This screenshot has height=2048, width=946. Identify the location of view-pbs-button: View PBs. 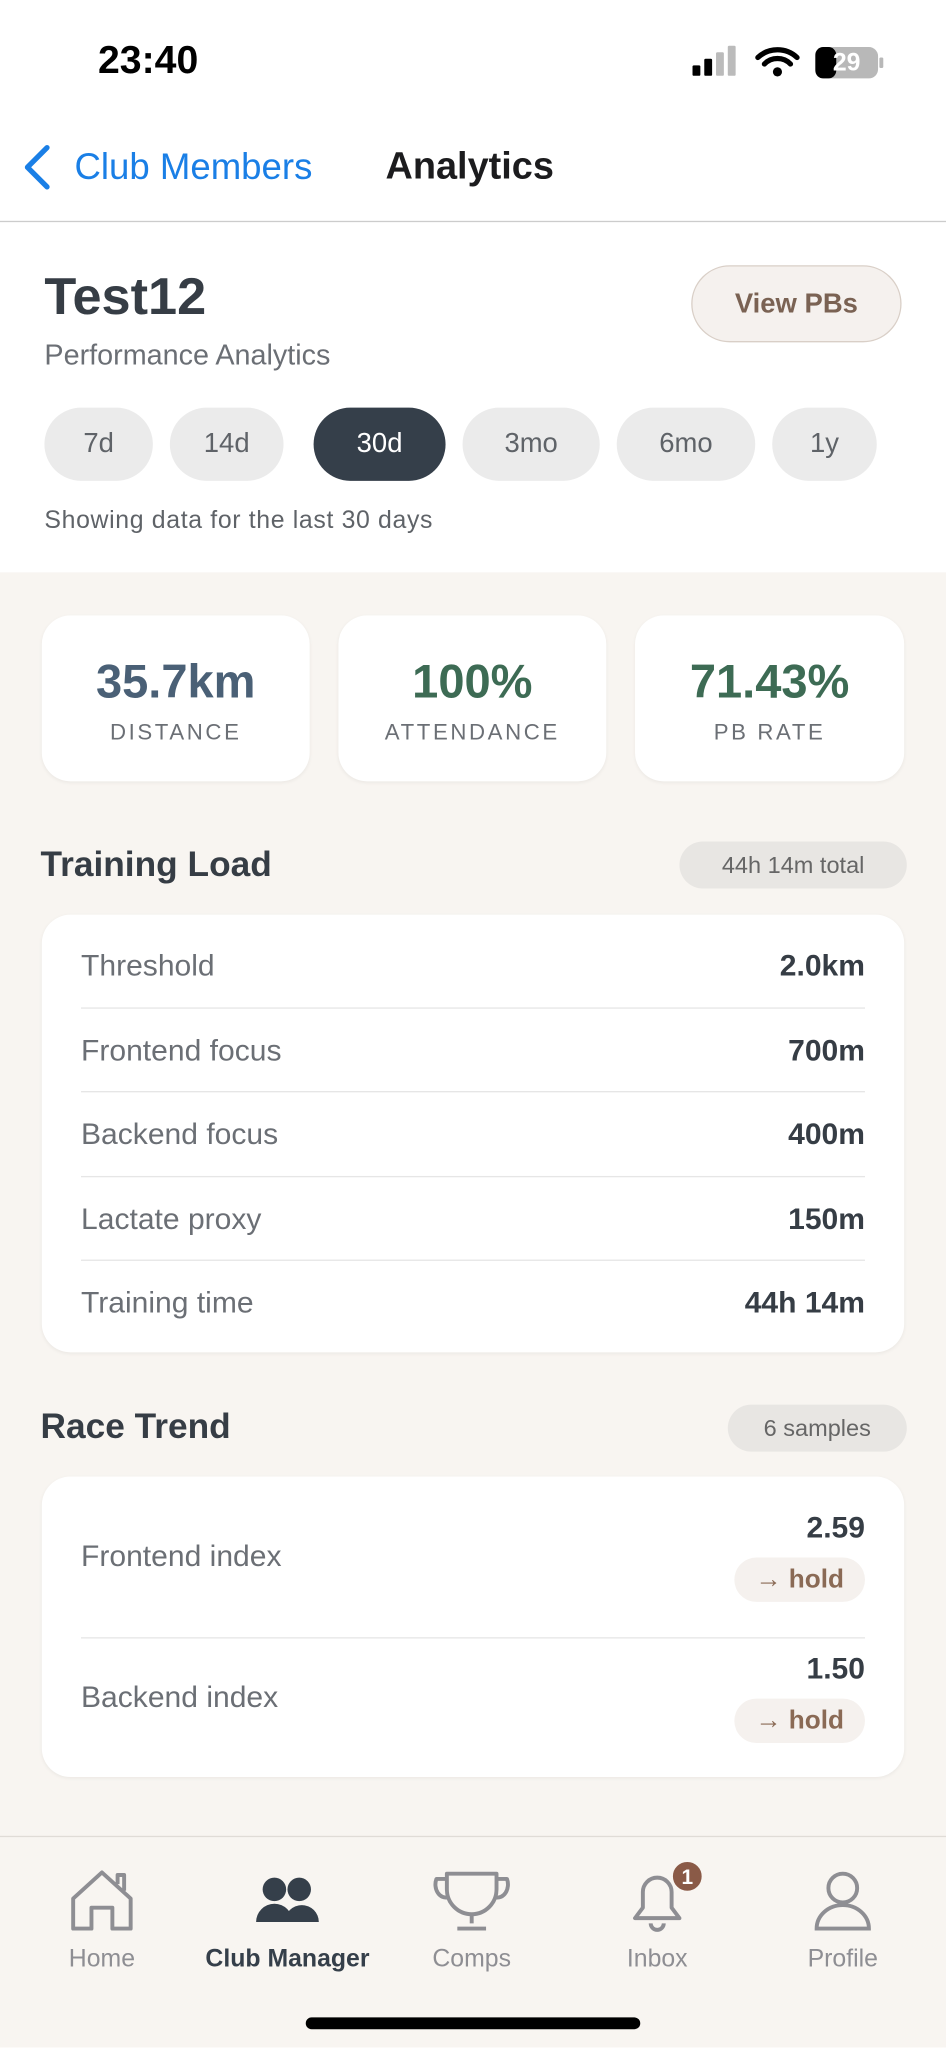
(796, 304).